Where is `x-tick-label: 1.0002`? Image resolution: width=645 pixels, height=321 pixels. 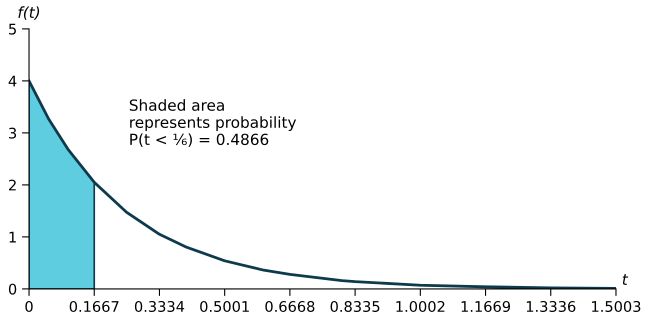 x-tick-label: 1.0002 is located at coordinates (420, 306).